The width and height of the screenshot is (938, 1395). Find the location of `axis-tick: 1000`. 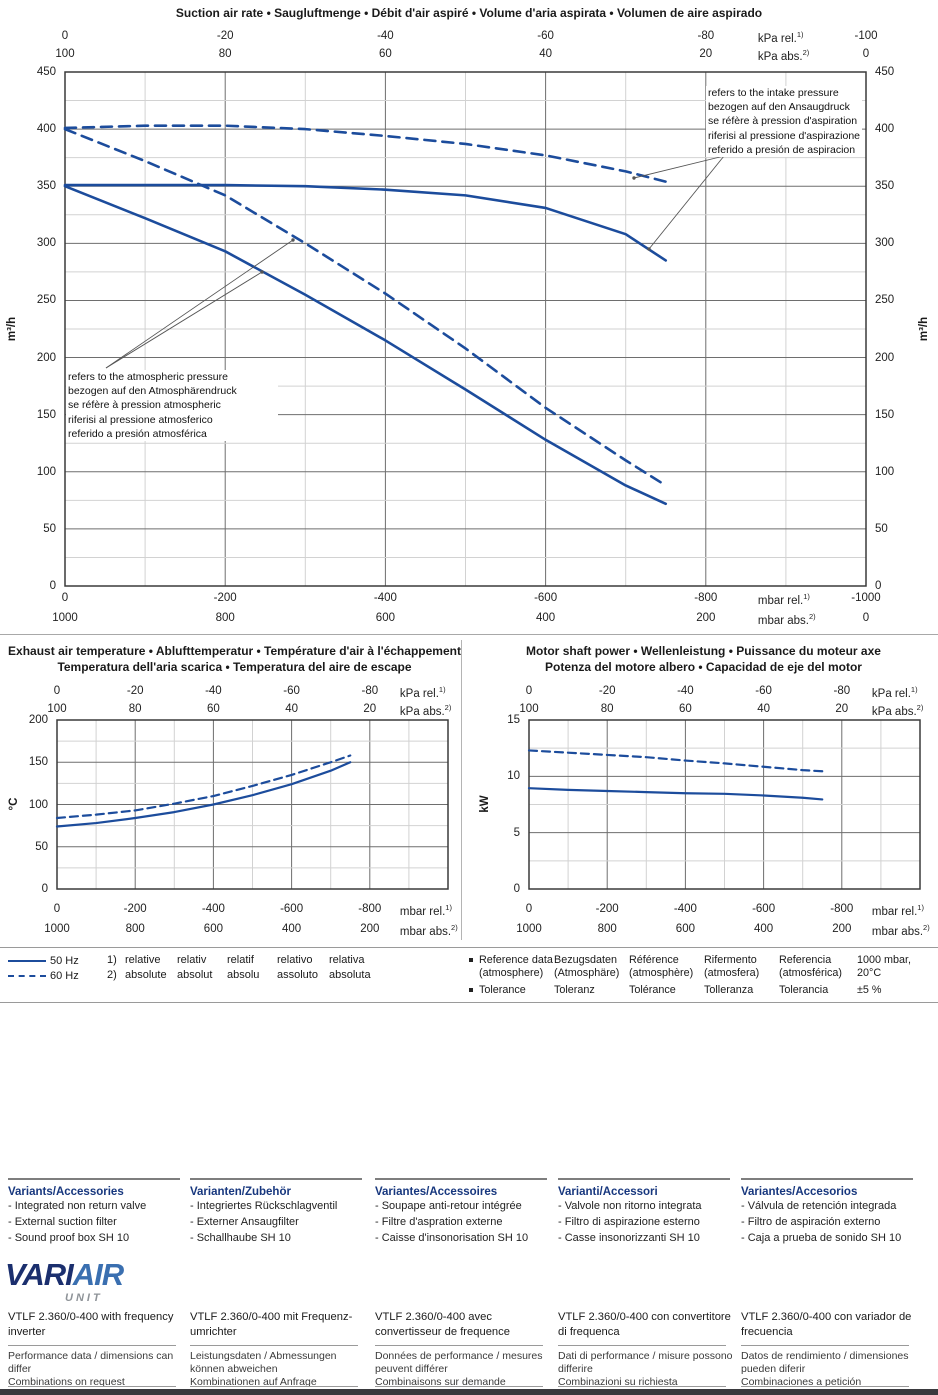

axis-tick: 1000 is located at coordinates (57, 929).